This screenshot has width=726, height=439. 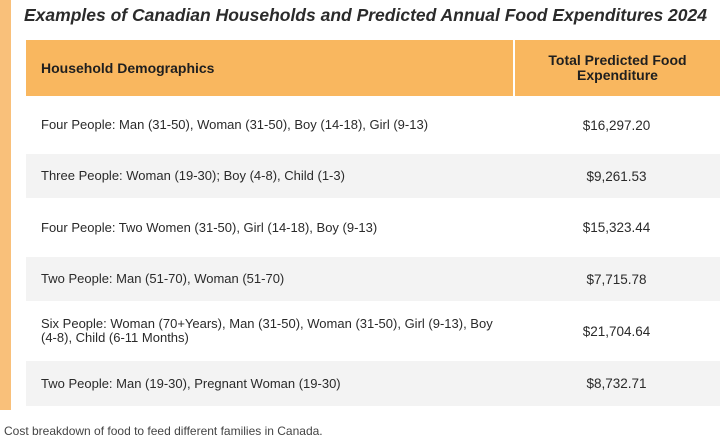 I want to click on food-expenditure: $21,704.64, so click(x=616, y=331).